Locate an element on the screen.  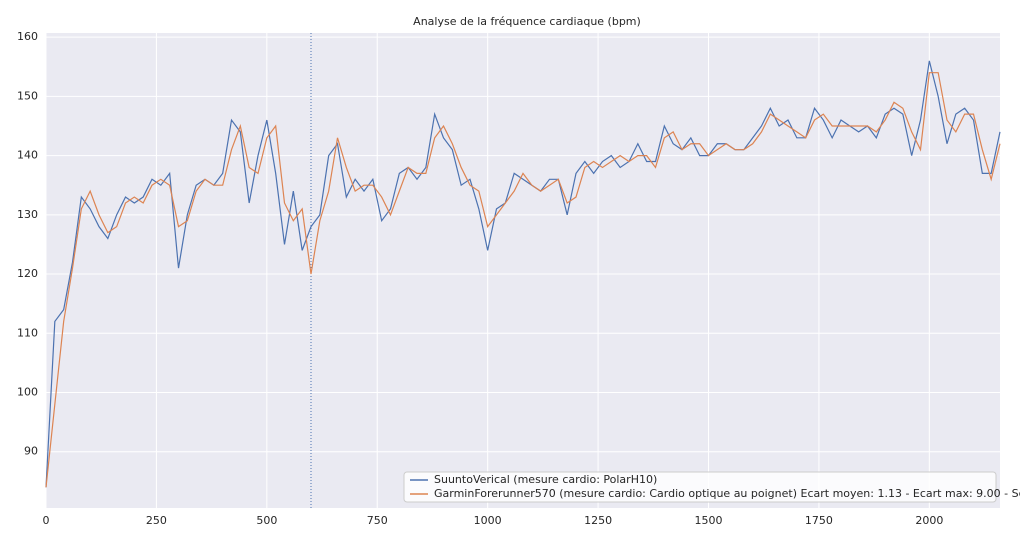
x-tick-label: 250 is located at coordinates (156, 520).